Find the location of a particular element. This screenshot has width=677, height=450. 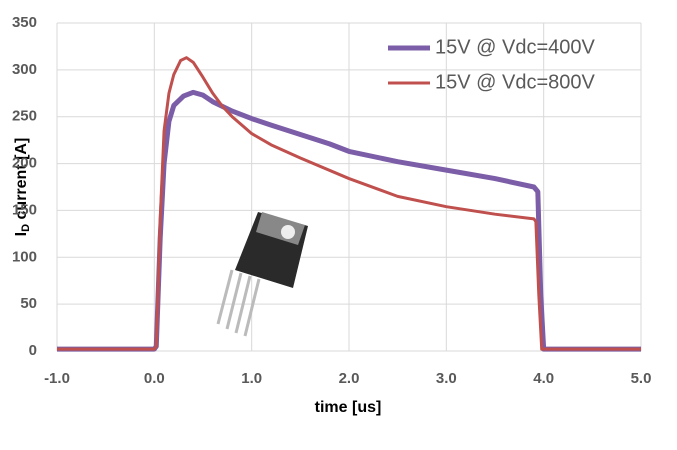

x-tick-label: 5.0 is located at coordinates (641, 378).